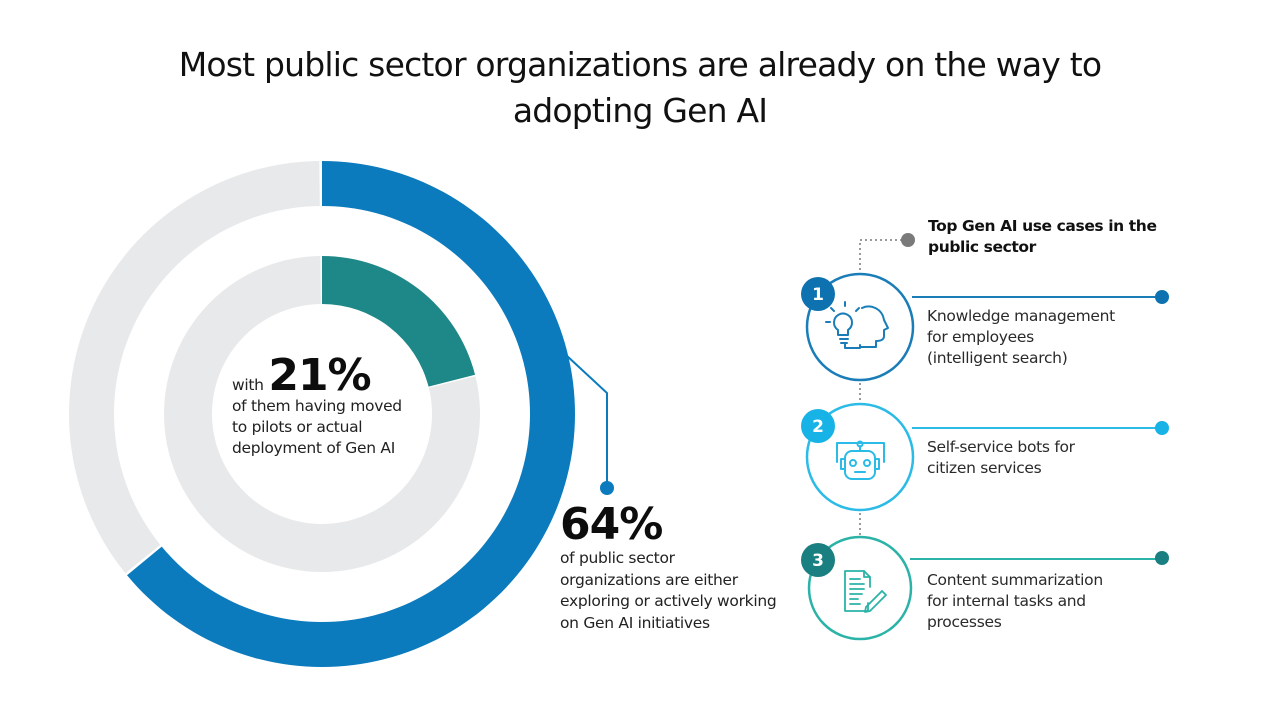  I want to click on outer-label-connector, so click(586, 420).